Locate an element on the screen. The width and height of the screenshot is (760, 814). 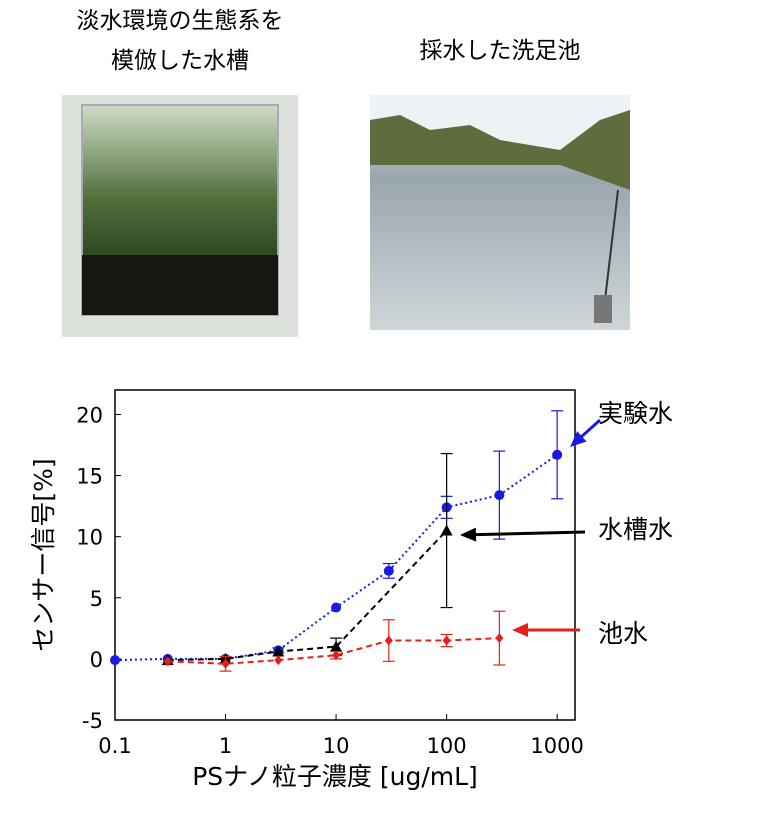
x-tick-label: 100 is located at coordinates (447, 746).